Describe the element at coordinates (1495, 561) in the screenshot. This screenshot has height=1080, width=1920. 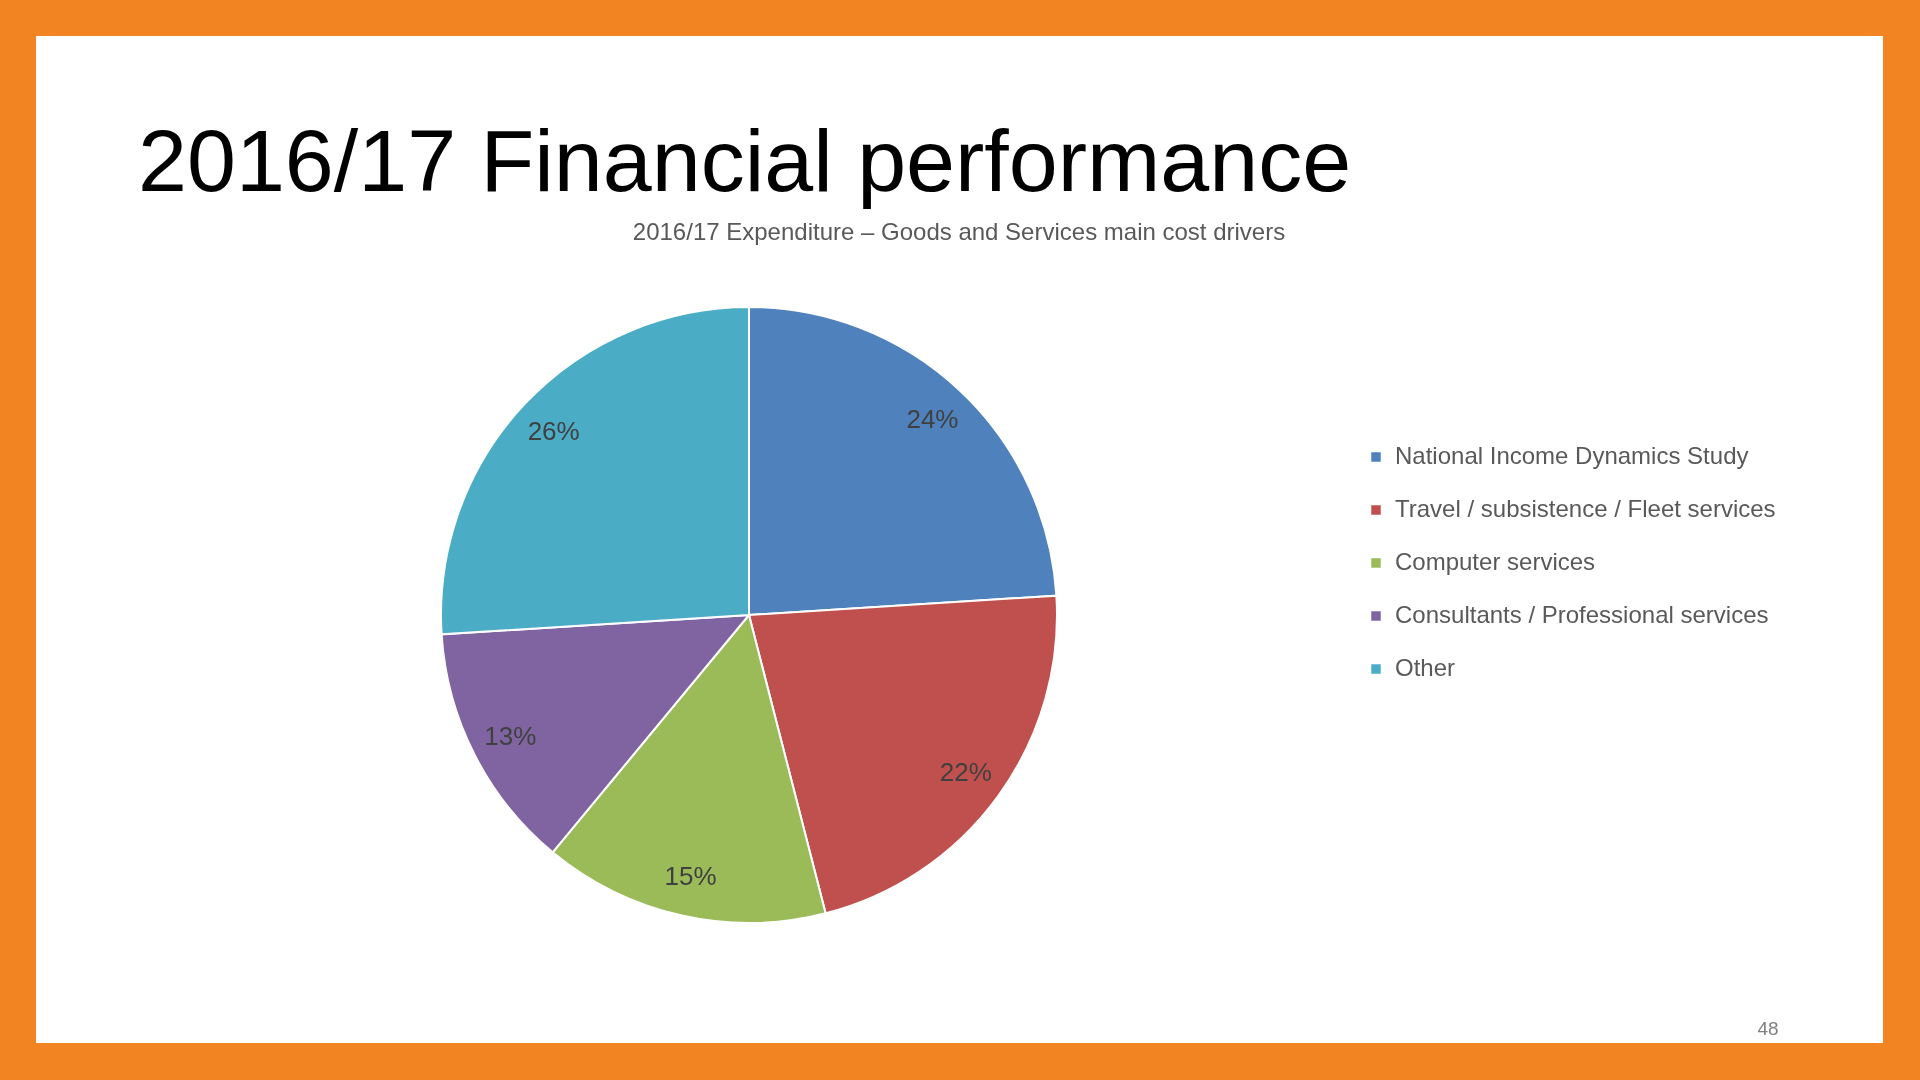
I see `legend-label: Computer services` at that location.